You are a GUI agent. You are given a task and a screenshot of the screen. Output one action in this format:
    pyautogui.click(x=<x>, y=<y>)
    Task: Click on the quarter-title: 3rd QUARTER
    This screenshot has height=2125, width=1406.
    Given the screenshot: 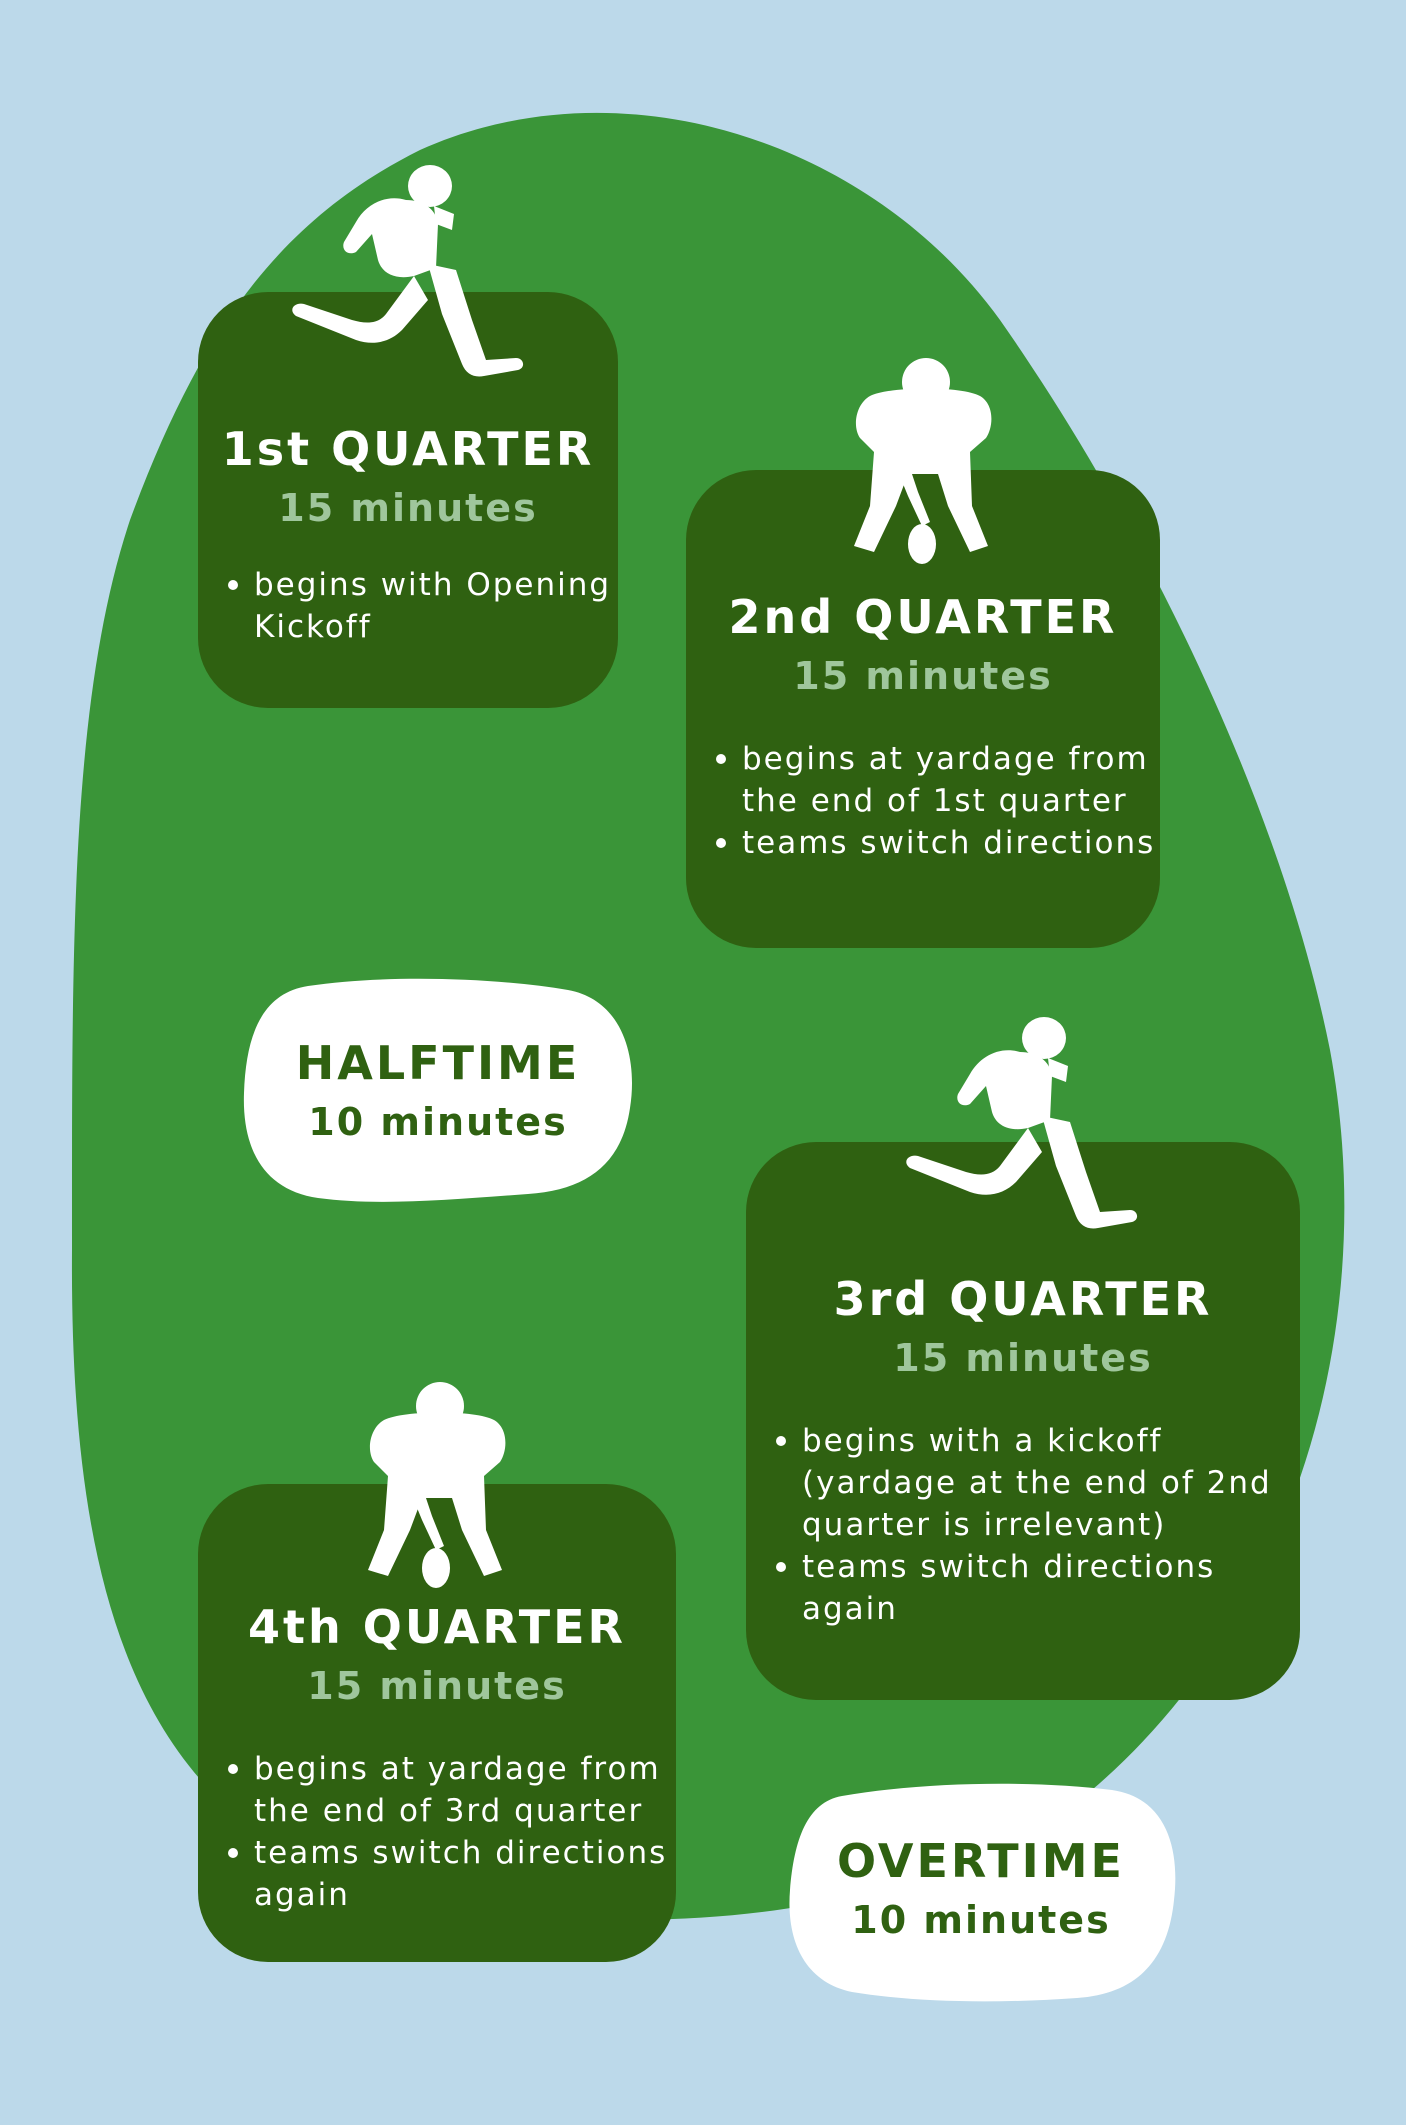 What is the action you would take?
    pyautogui.click(x=1023, y=1299)
    